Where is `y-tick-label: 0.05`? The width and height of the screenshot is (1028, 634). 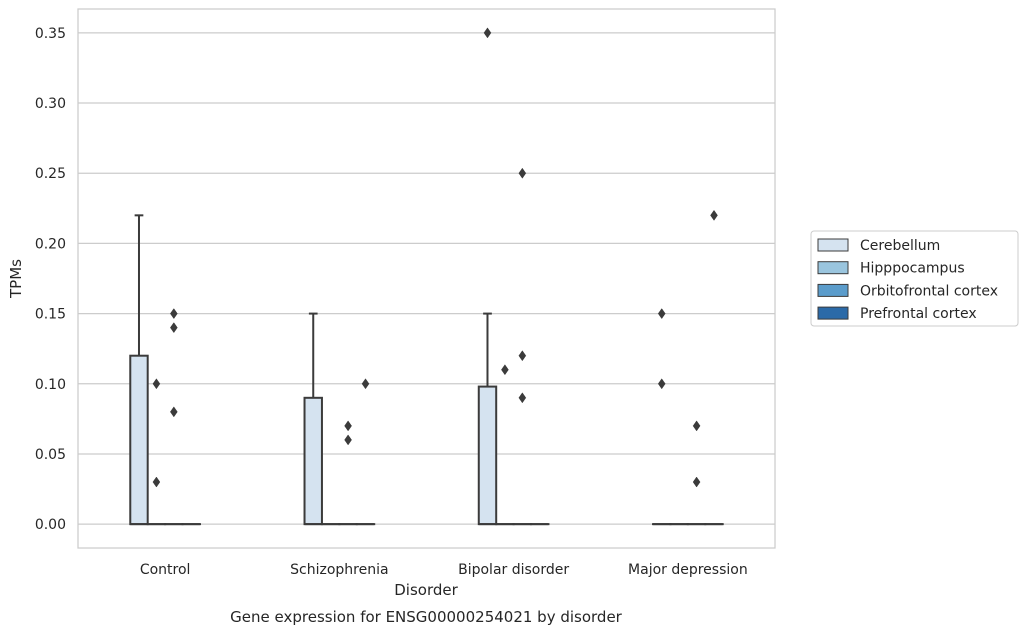 y-tick-label: 0.05 is located at coordinates (50, 455).